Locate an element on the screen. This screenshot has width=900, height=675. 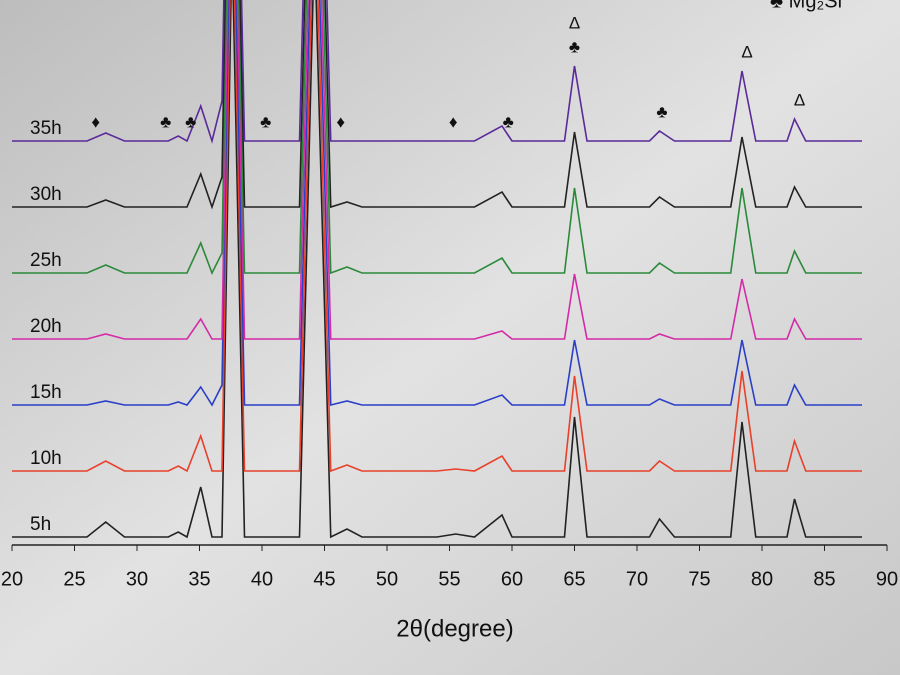
x-tick-label: 50 is located at coordinates (387, 579).